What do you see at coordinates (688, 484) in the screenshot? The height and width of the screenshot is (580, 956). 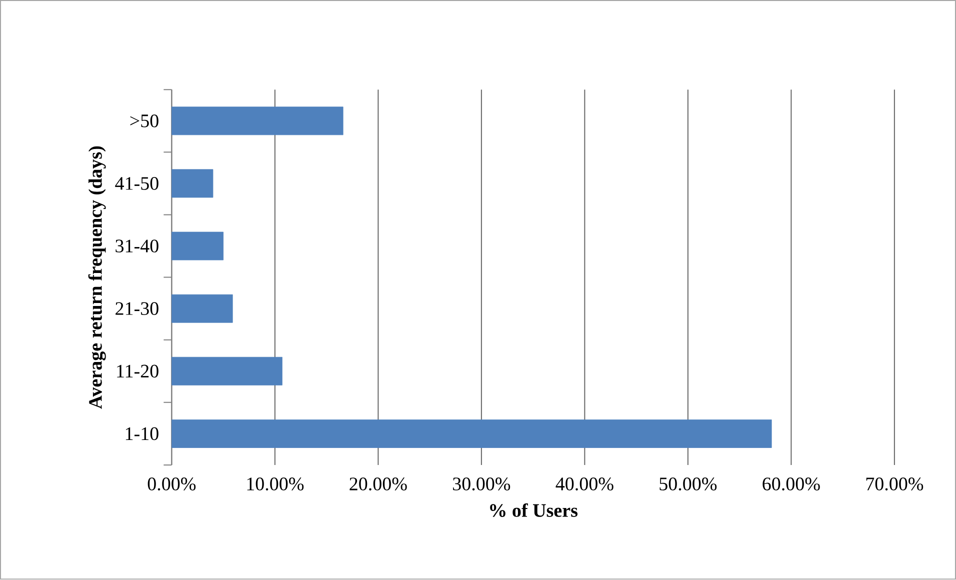 I see `x-tick-label: 50.00%` at bounding box center [688, 484].